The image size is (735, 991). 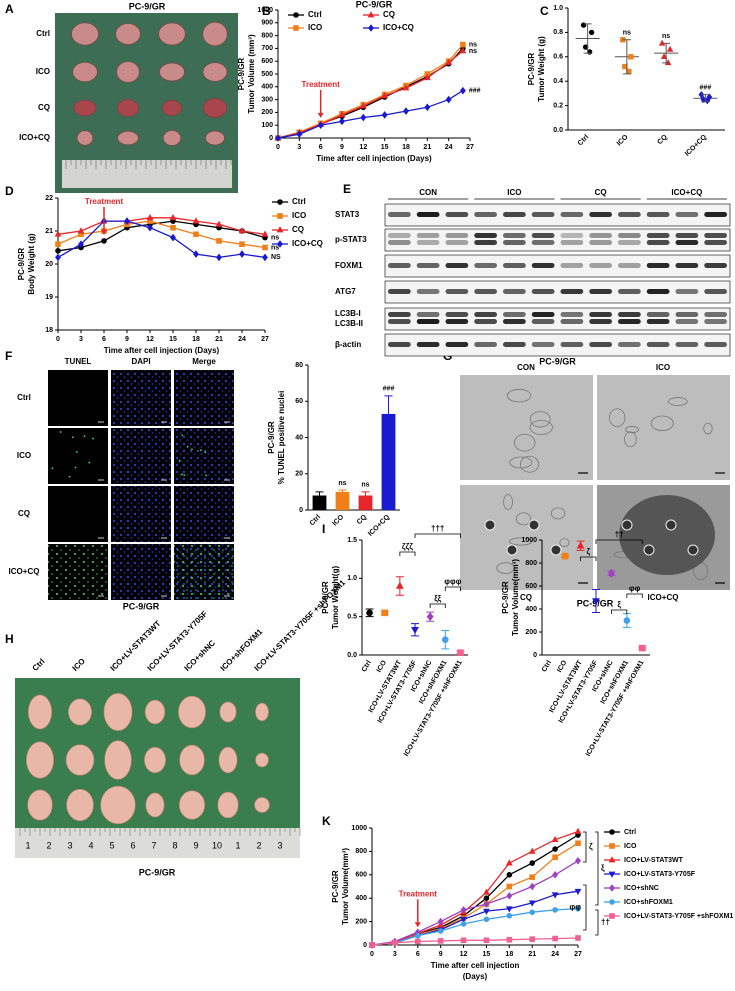 I want to click on image-label: CON, so click(x=526, y=367).